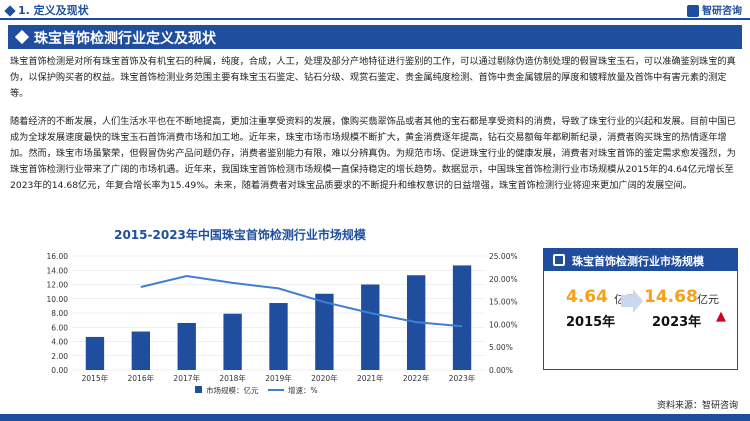 The height and width of the screenshot is (421, 750). What do you see at coordinates (722, 11) in the screenshot?
I see `logo-text: 智研咨询` at bounding box center [722, 11].